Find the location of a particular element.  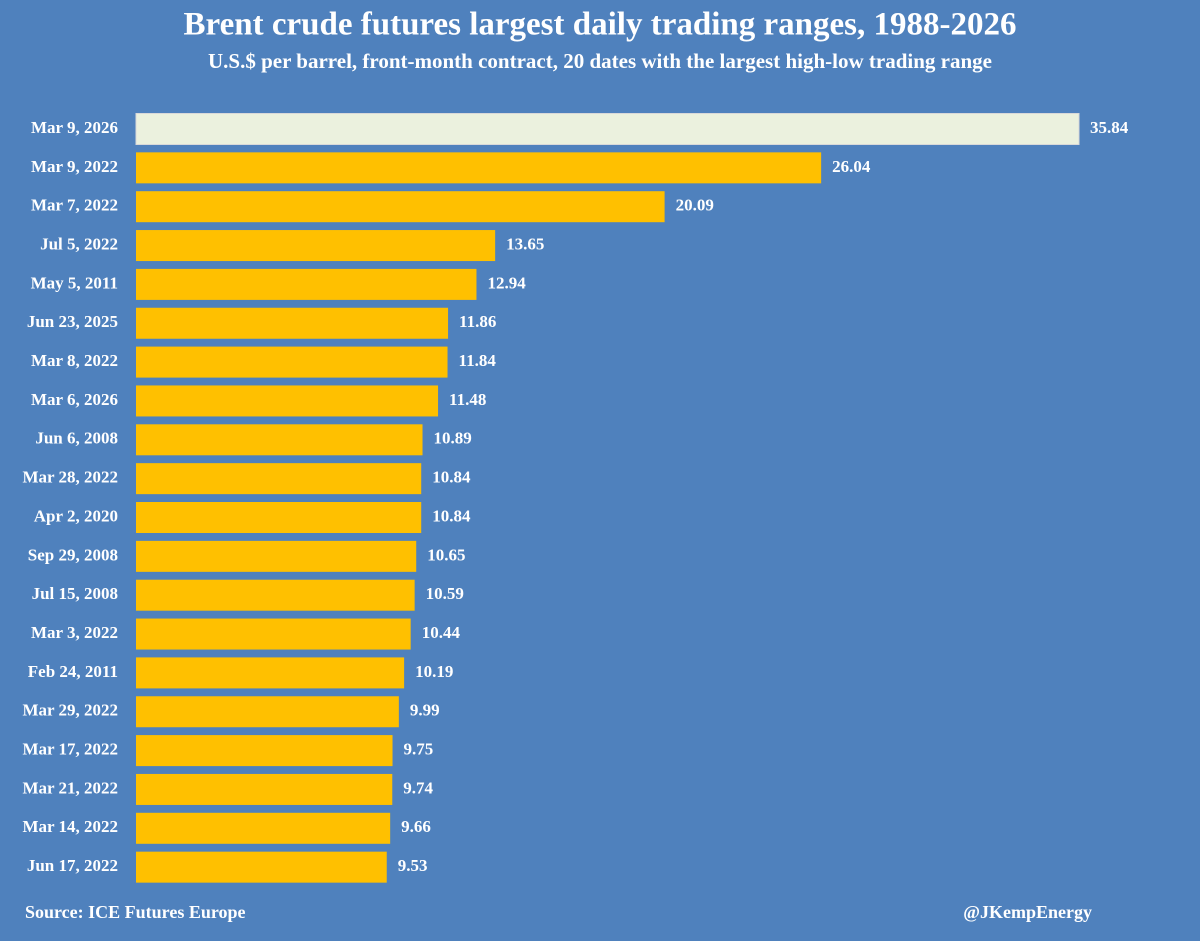

y-tick-label: May 5, 2011 is located at coordinates (74, 282).